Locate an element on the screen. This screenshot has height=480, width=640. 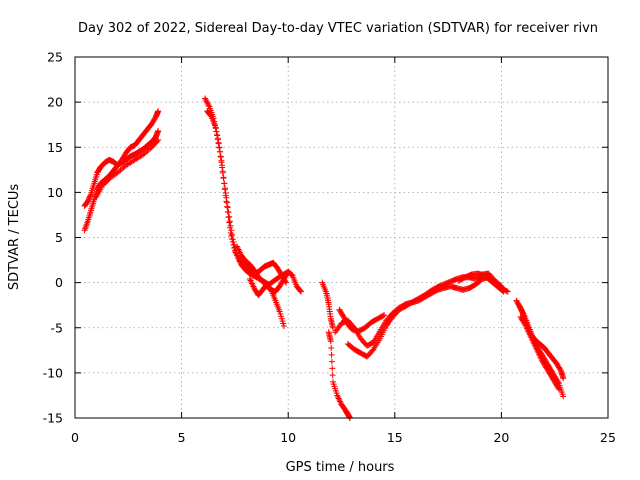
y-axis-label: SDTVAR / TECUs is located at coordinates (14, 237).